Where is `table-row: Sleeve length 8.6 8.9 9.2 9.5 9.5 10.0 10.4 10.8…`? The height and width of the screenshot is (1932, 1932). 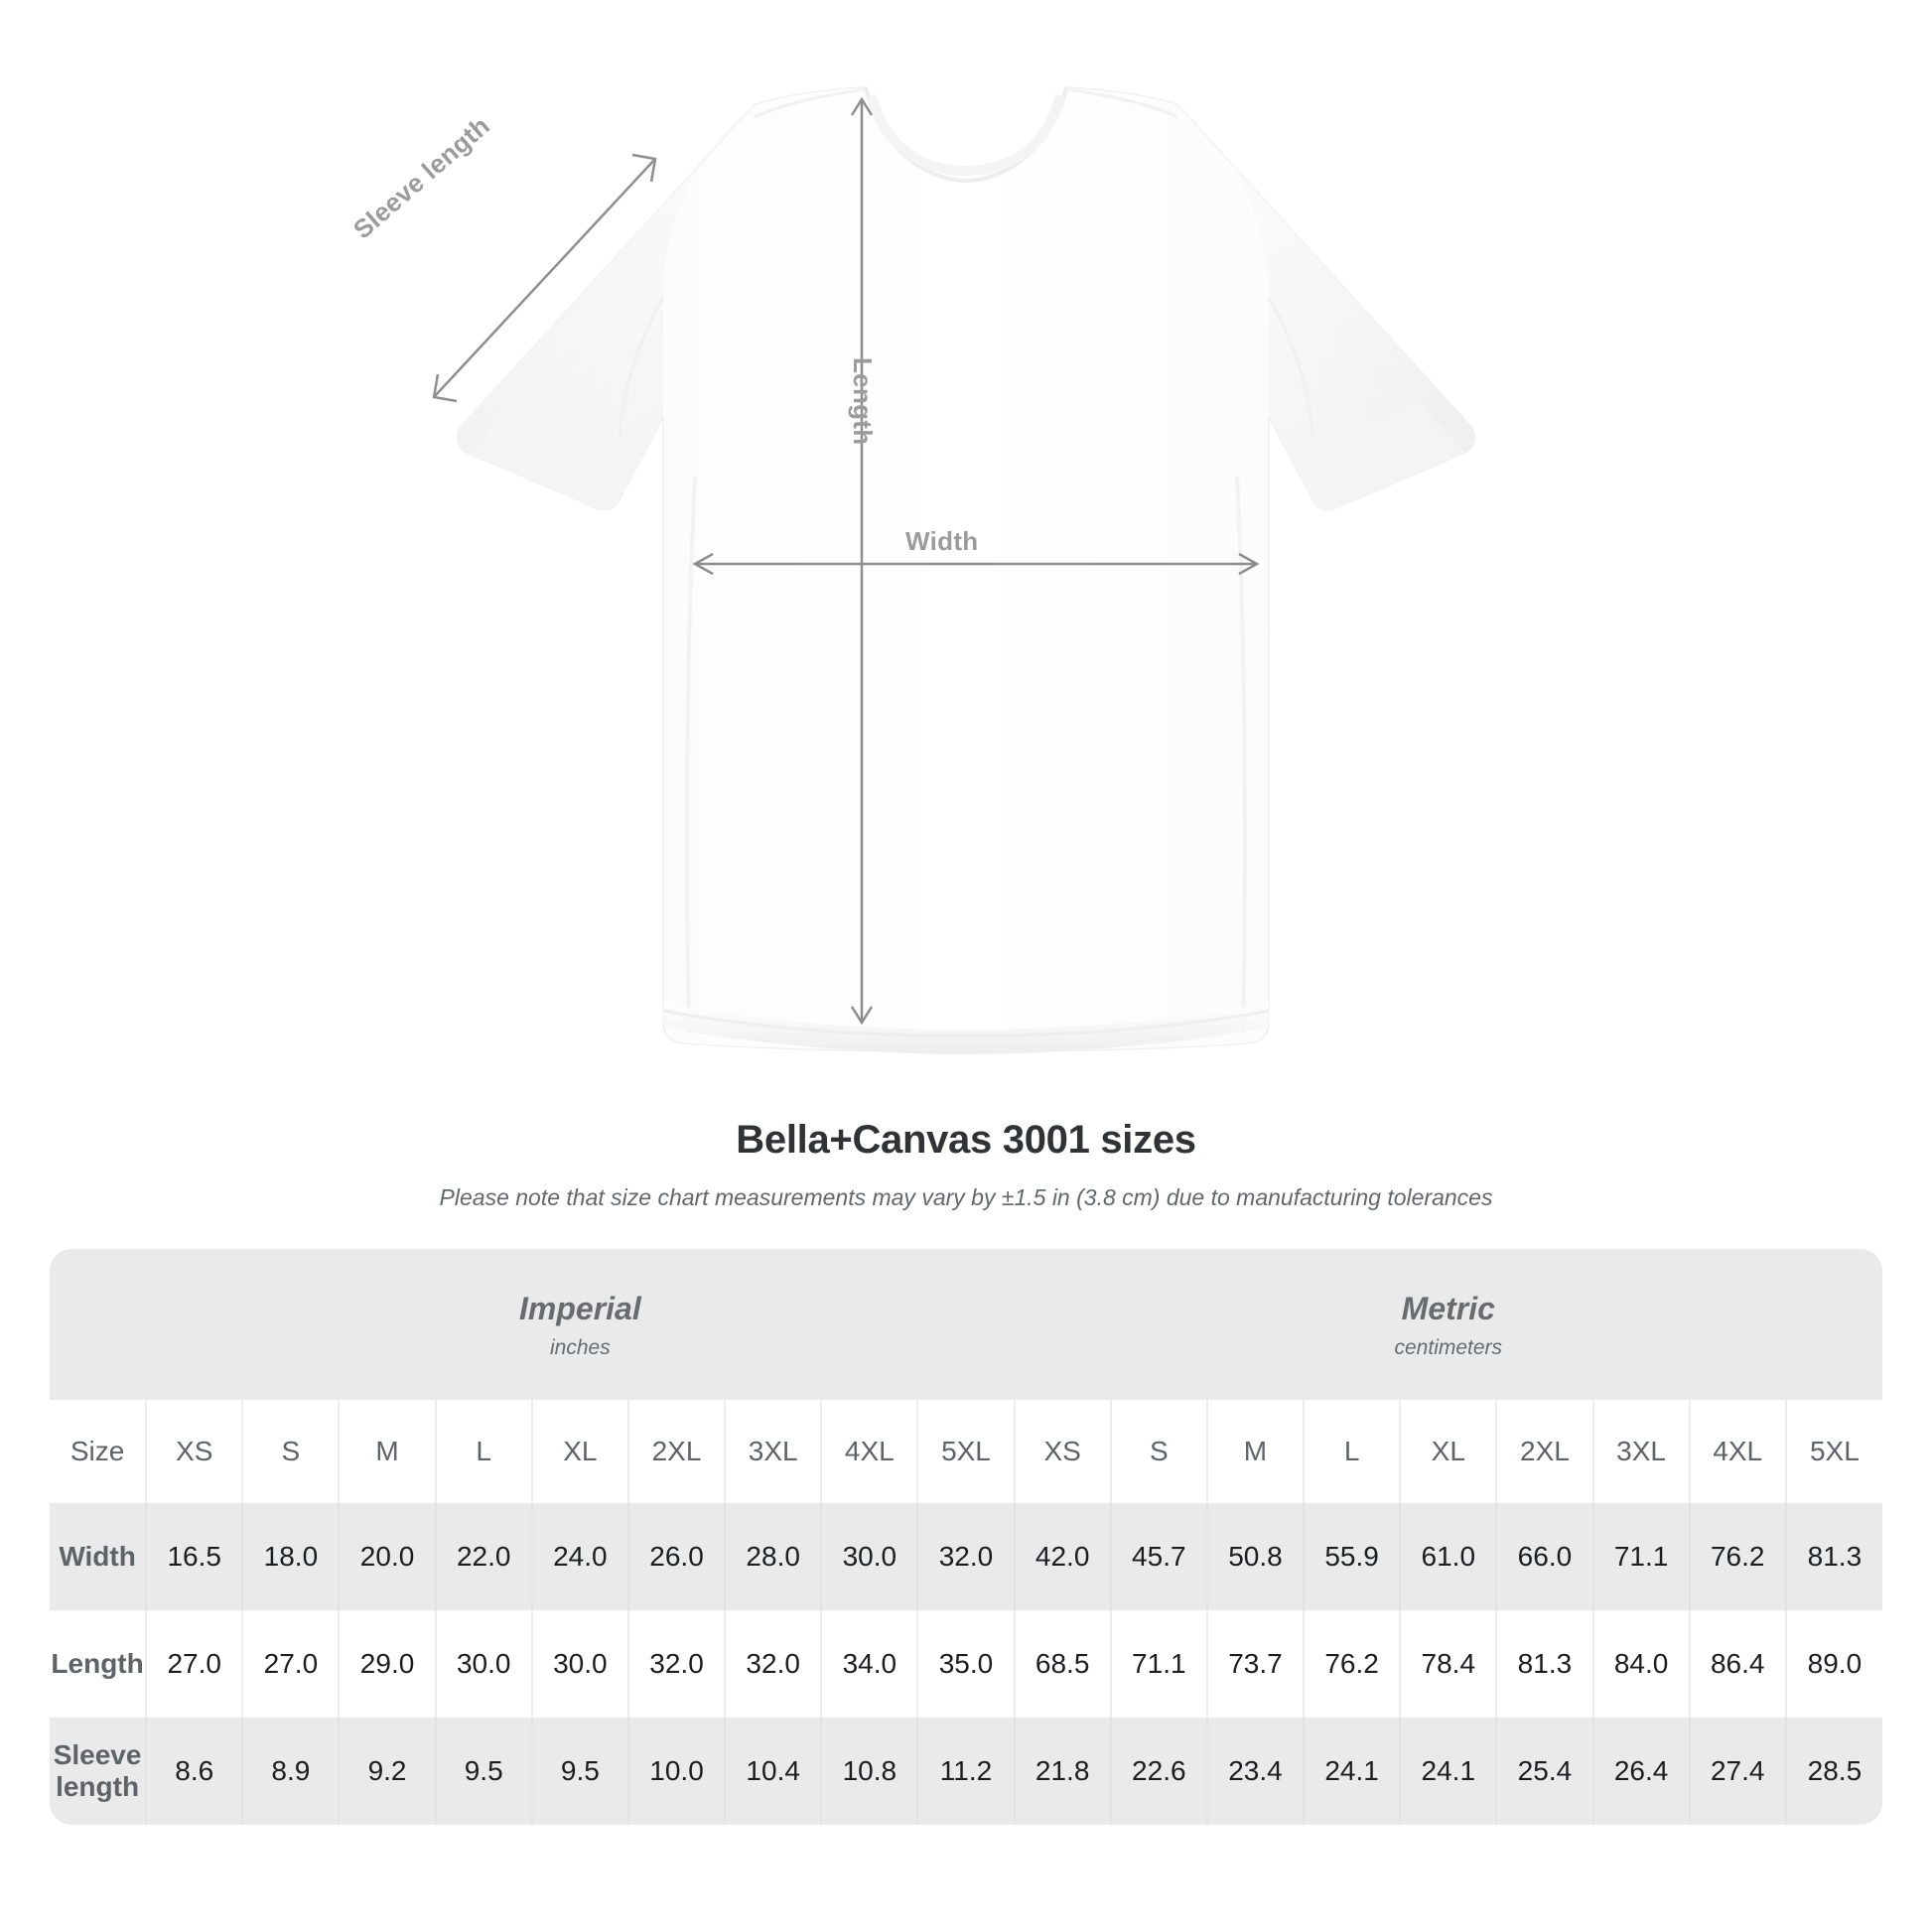 table-row: Sleeve length 8.6 8.9 9.2 9.5 9.5 10.0 10.4 10.8… is located at coordinates (966, 1772).